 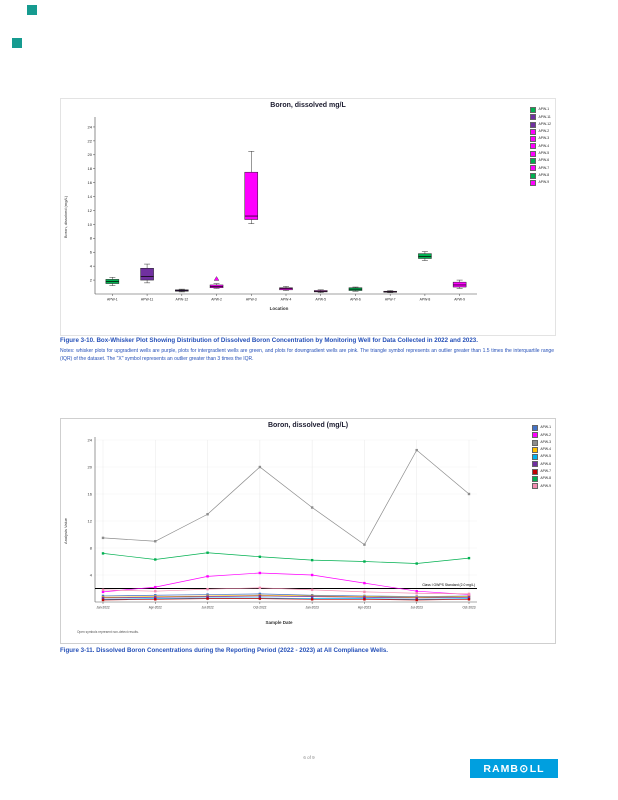 I want to click on legend-item: APW-7, so click(x=540, y=168).